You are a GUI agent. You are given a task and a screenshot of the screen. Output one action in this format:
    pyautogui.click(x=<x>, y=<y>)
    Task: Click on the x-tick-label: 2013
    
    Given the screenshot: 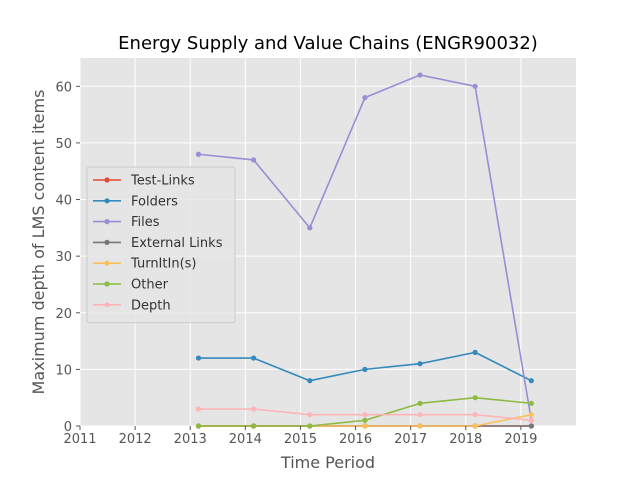 What is the action you would take?
    pyautogui.click(x=190, y=439)
    